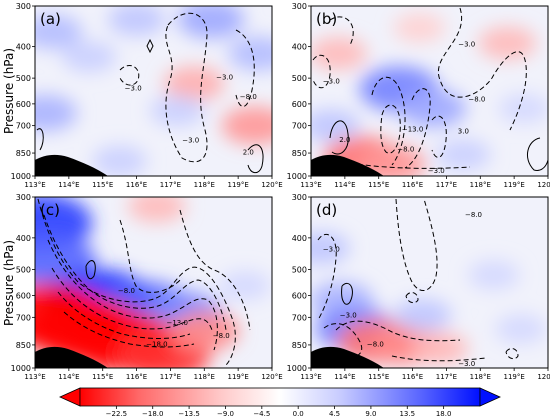  What do you see at coordinates (446, 377) in the screenshot?
I see `x-tick-label-d-4: 117°E` at bounding box center [446, 377].